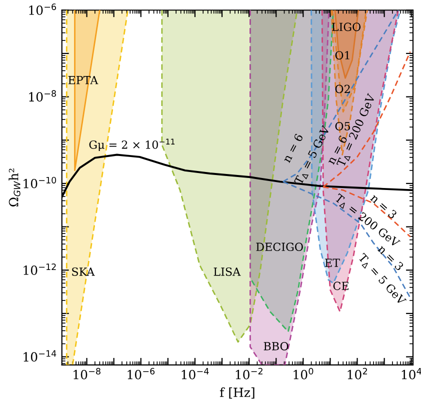  Describe the element at coordinates (293, 148) in the screenshot. I see `annotation: n = 6` at that location.